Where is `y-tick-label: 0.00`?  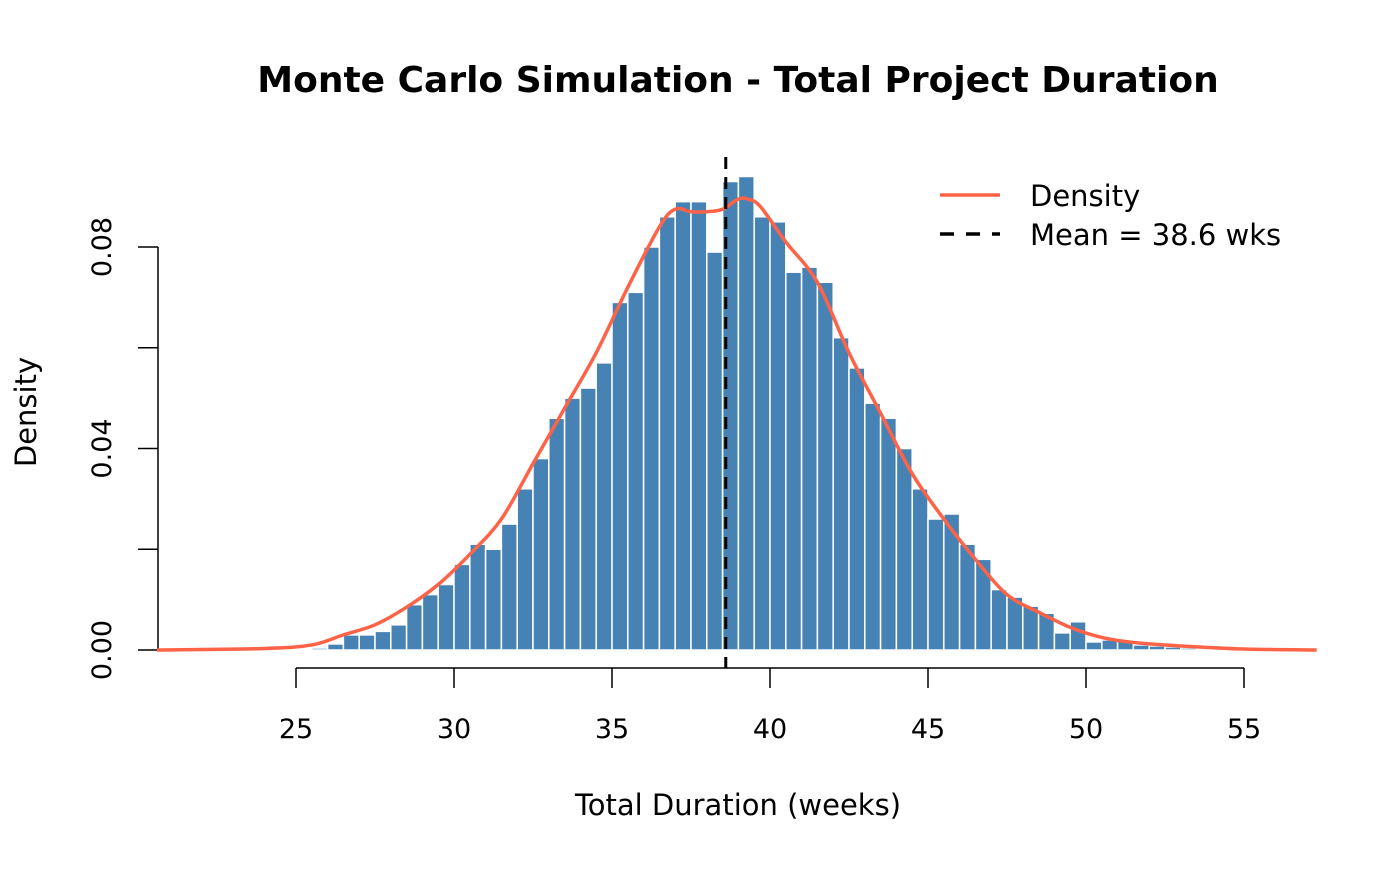 y-tick-label: 0.00 is located at coordinates (102, 650).